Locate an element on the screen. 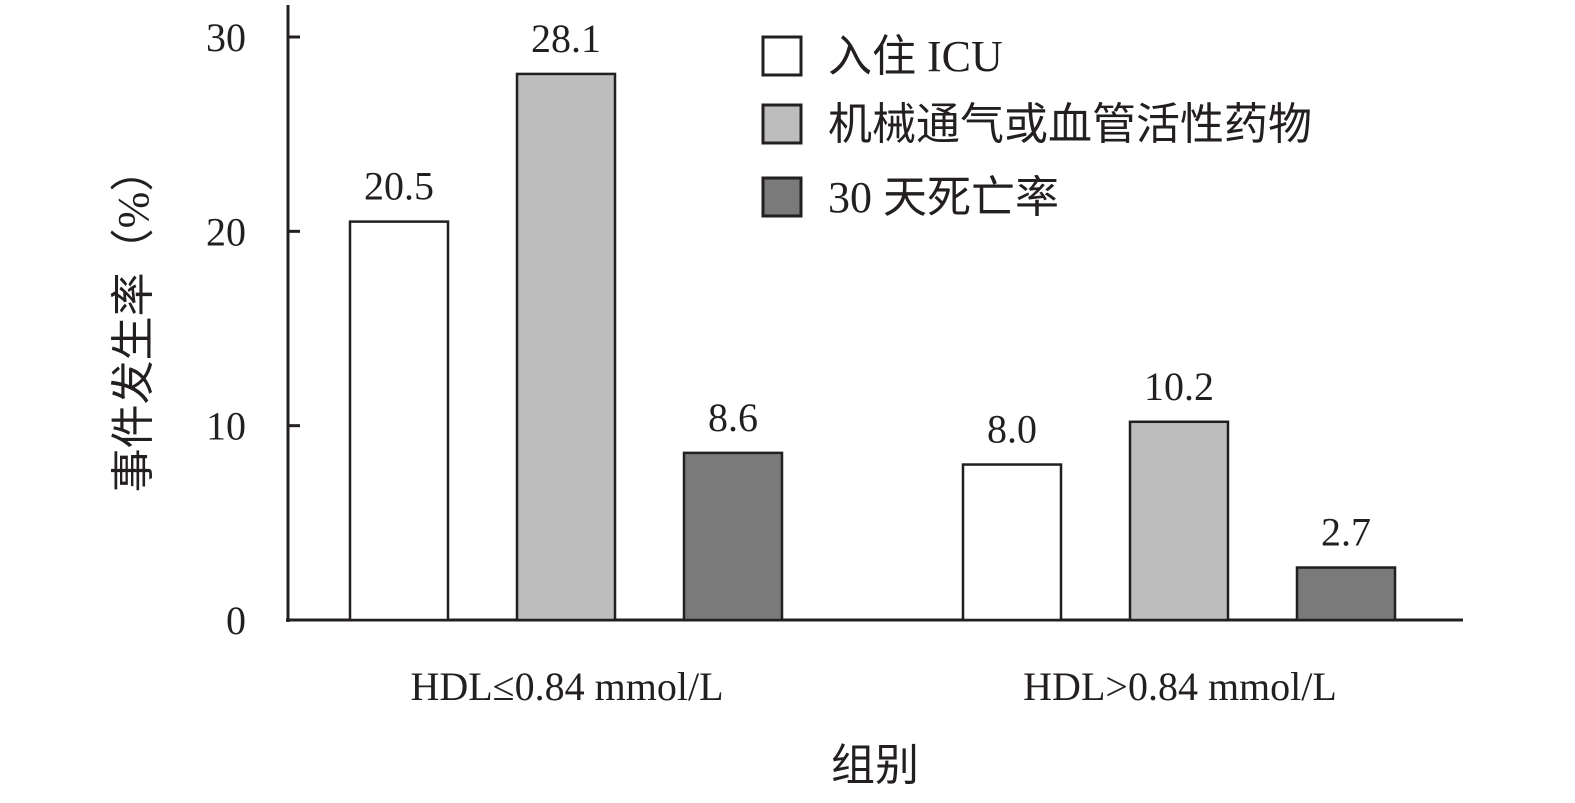 Image resolution: width=1575 pixels, height=803 pixels. data-label: 8.6 is located at coordinates (733, 417).